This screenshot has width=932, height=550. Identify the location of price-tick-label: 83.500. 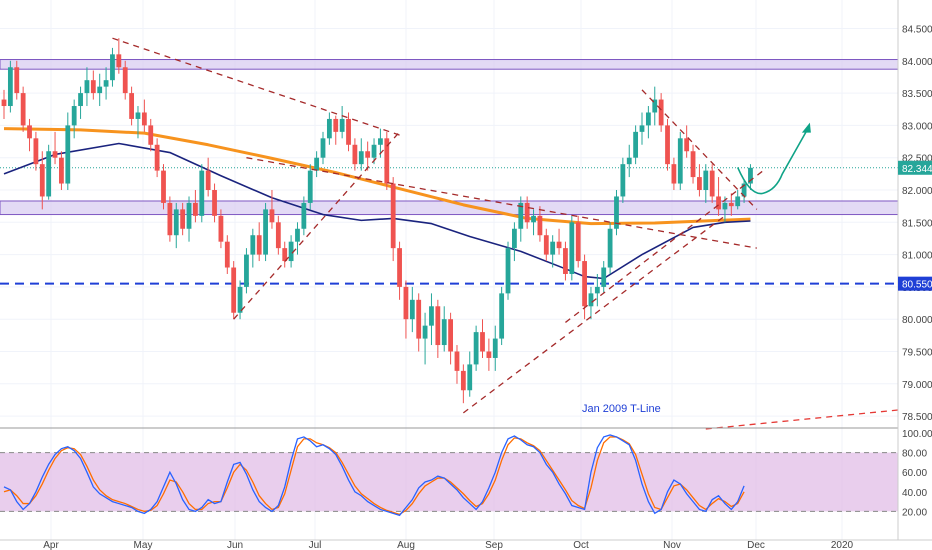
(917, 94).